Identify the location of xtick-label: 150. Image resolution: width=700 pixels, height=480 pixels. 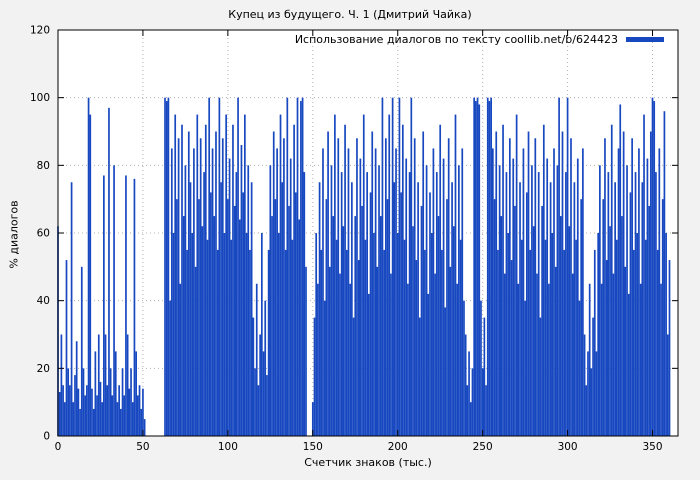
(313, 447).